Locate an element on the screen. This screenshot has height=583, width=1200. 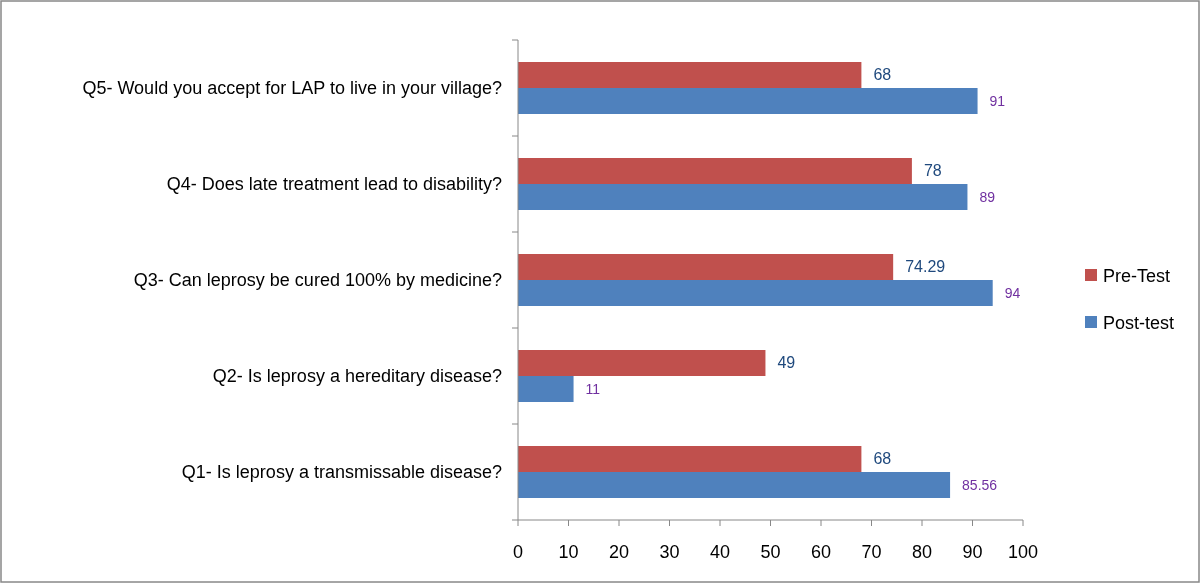
data-label: 85.56 is located at coordinates (980, 485).